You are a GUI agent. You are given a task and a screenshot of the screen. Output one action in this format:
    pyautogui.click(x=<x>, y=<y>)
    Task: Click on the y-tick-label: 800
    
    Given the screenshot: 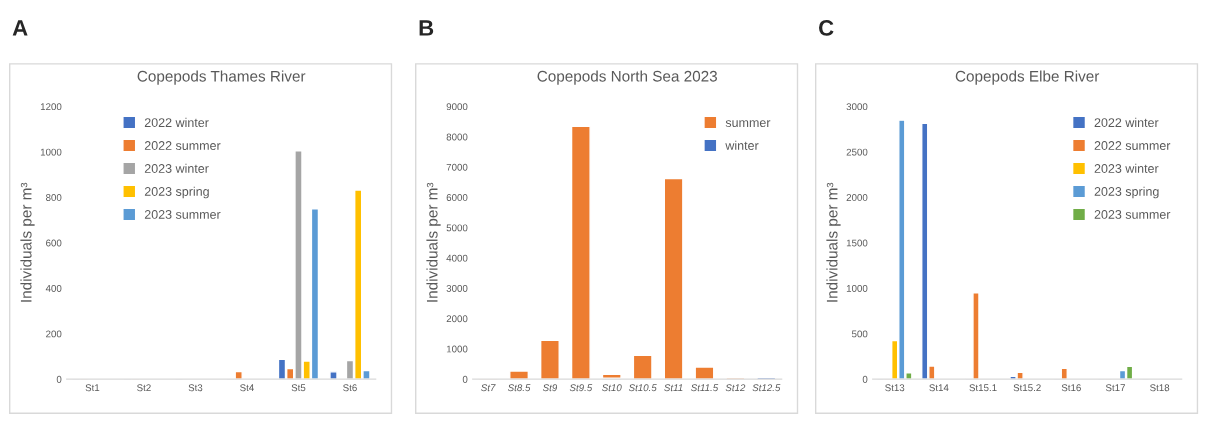 What is the action you would take?
    pyautogui.click(x=54, y=197)
    